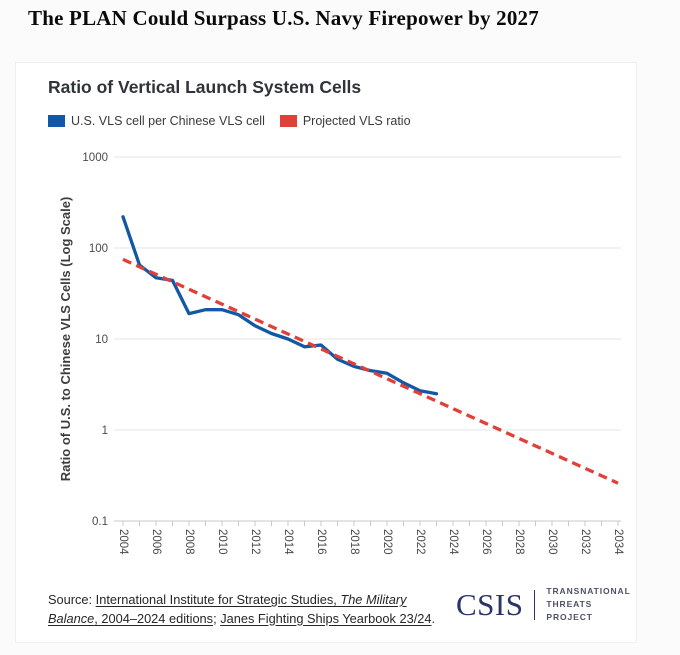 This screenshot has height=655, width=680. I want to click on y-tick-label: 1000, so click(95, 158).